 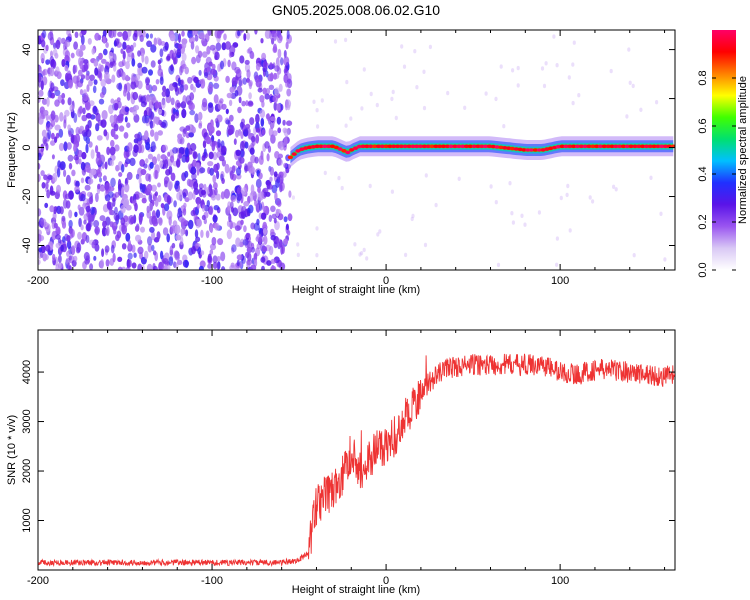 What do you see at coordinates (27, 197) in the screenshot?
I see `y-tick-label: -20` at bounding box center [27, 197].